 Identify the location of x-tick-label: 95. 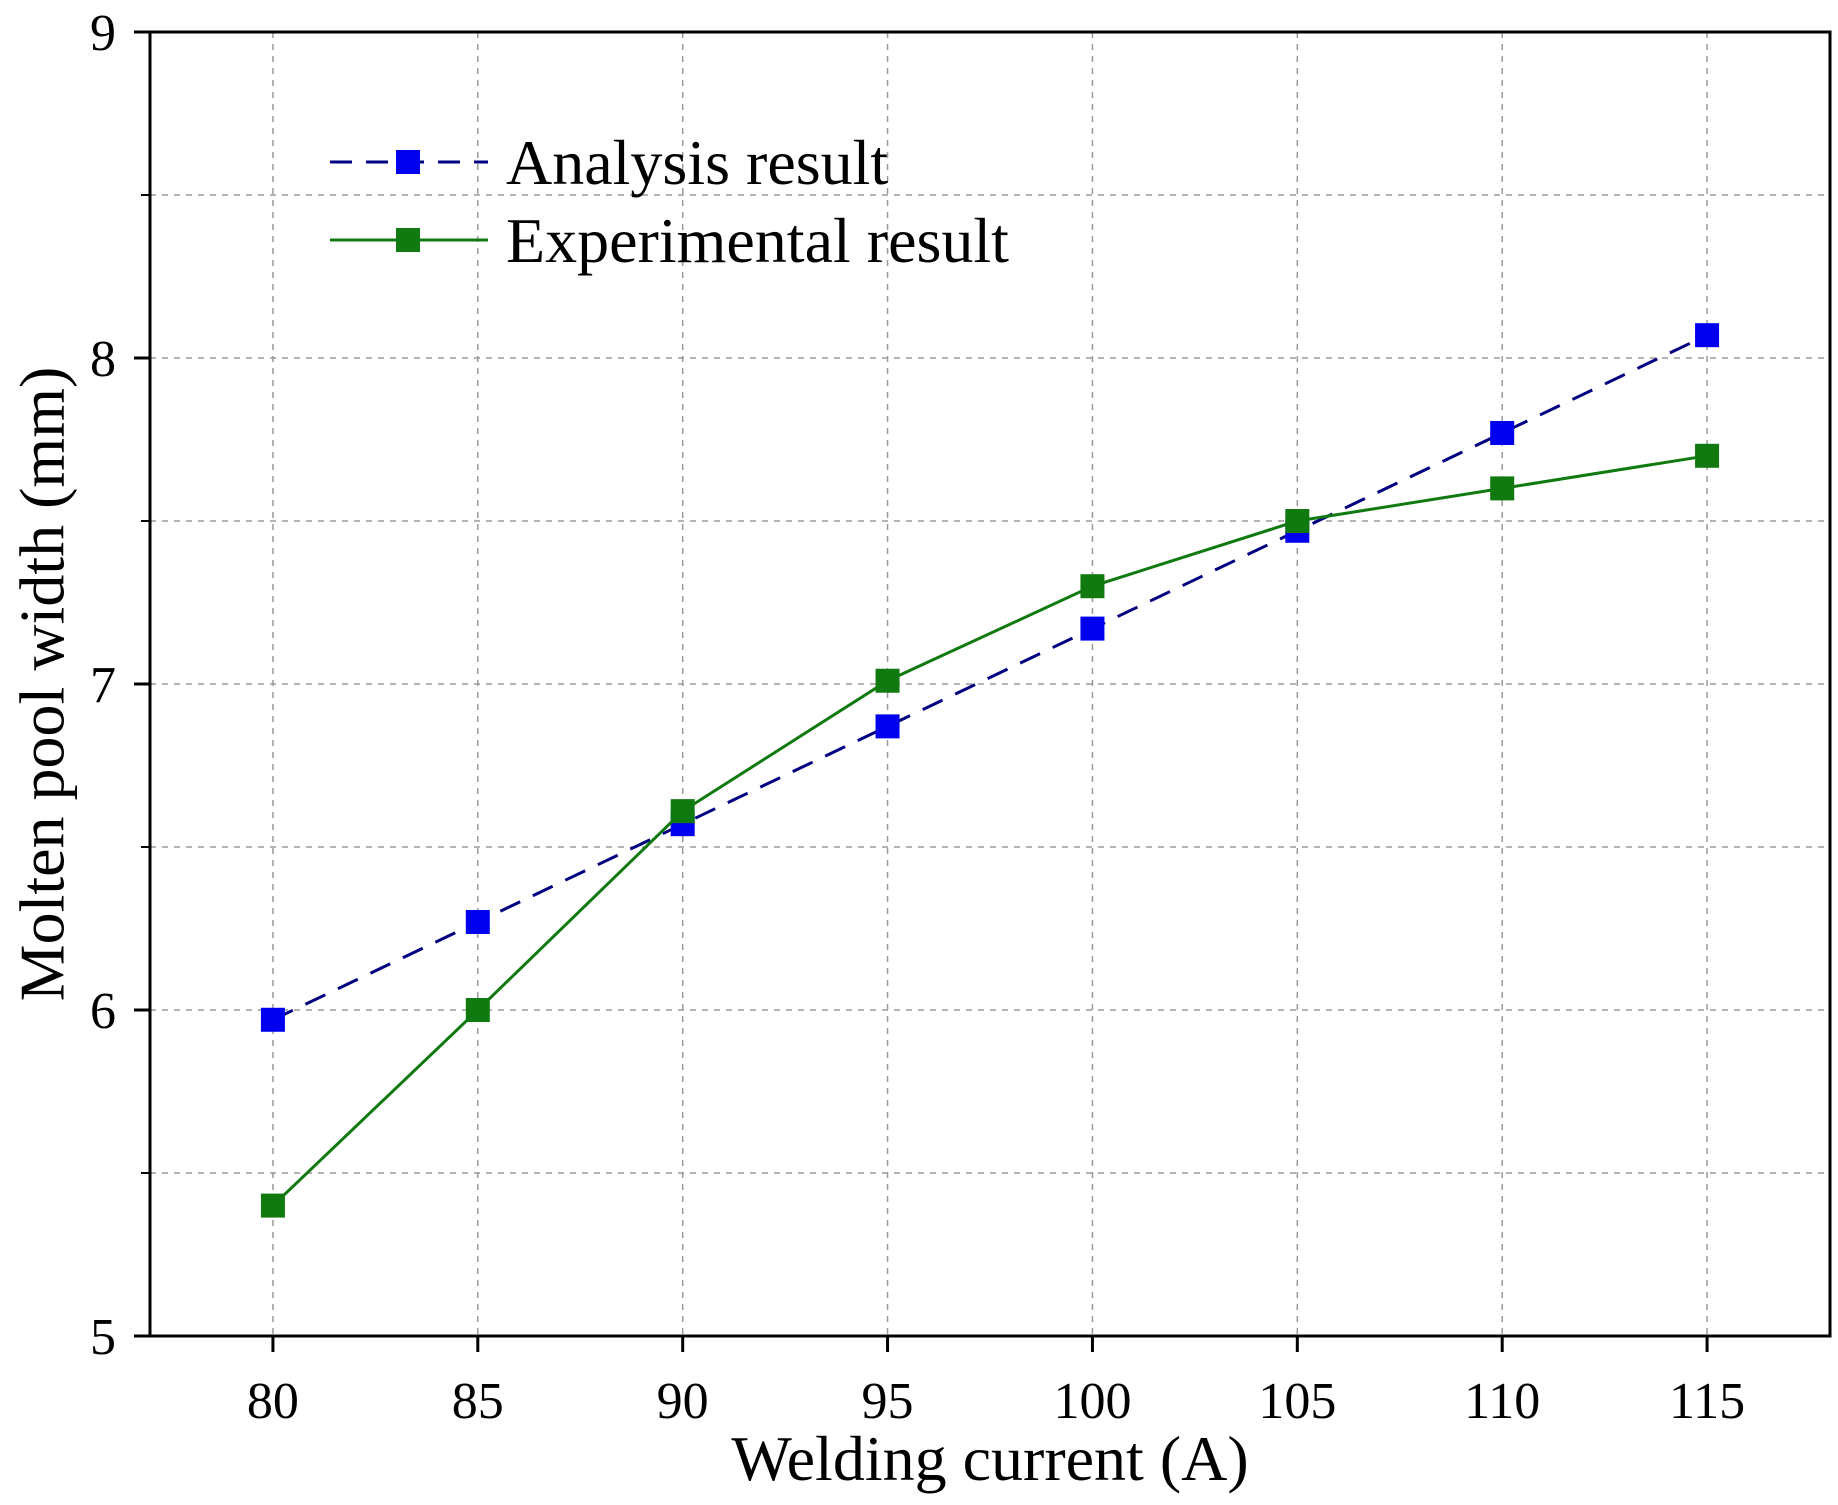
(888, 1401).